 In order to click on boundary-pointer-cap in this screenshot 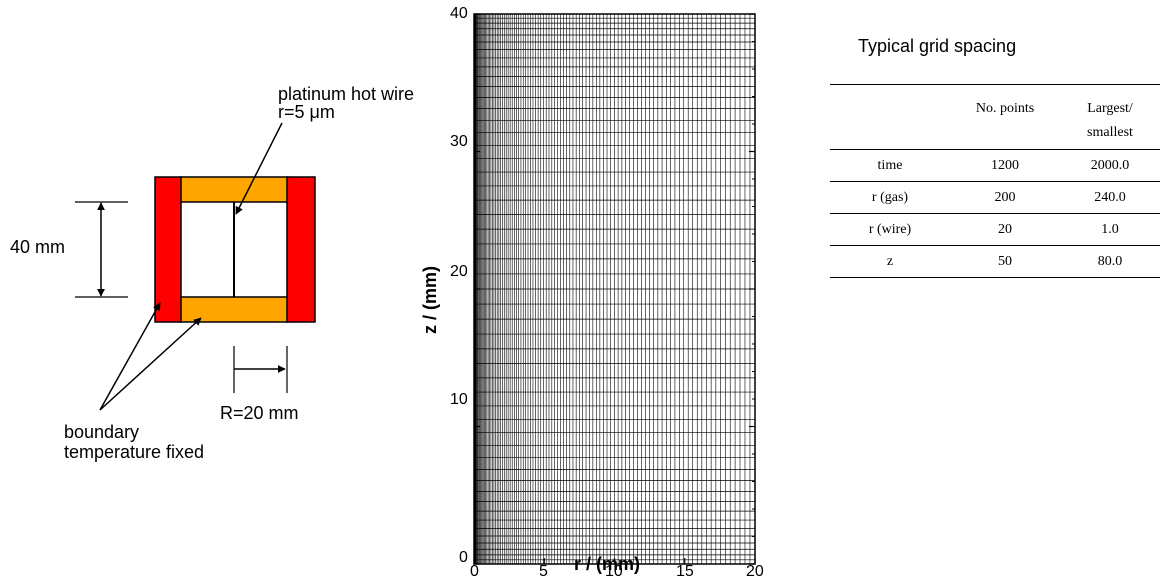, I will do `click(150, 364)`.